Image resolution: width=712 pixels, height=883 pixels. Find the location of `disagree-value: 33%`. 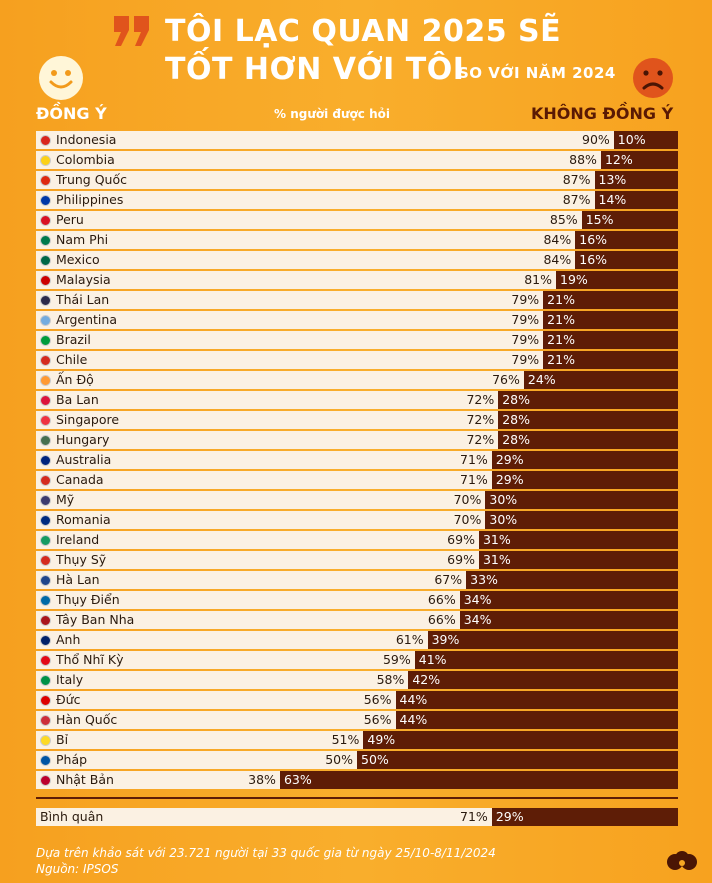

disagree-value: 33% is located at coordinates (484, 579).